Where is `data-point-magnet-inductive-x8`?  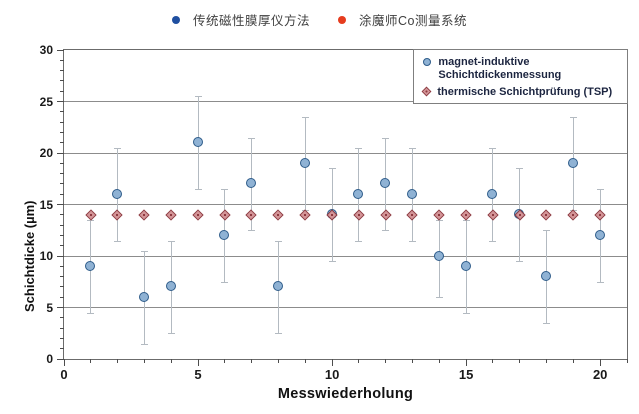 data-point-magnet-inductive-x8 is located at coordinates (277, 286).